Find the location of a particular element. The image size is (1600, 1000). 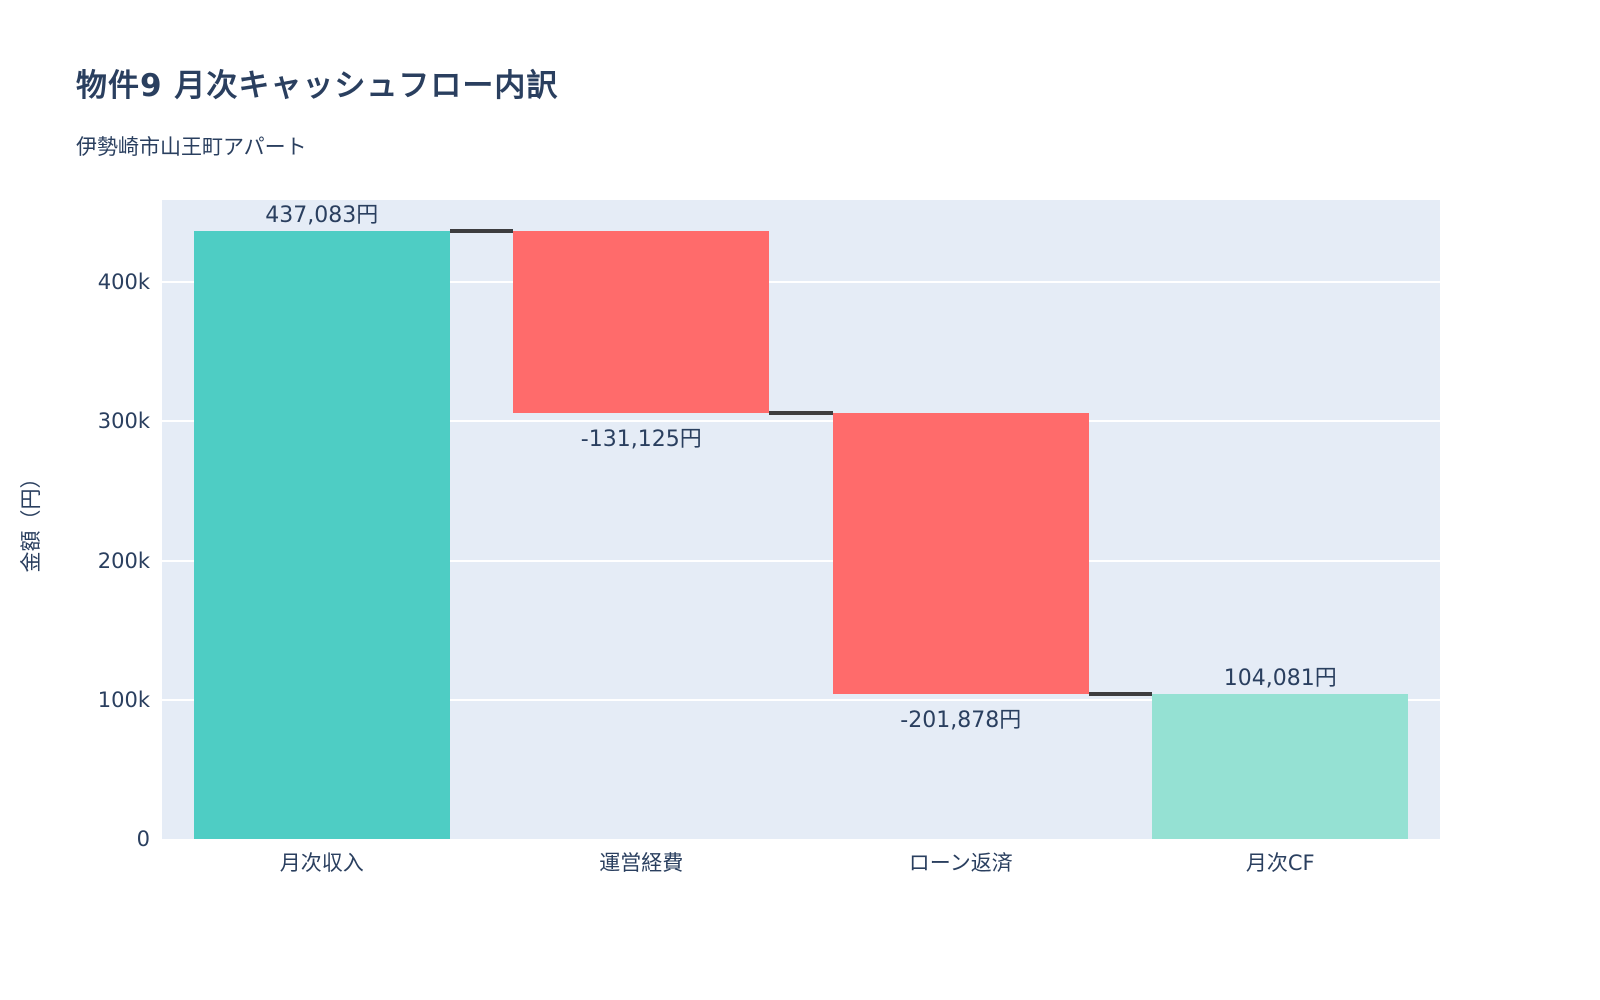

gridline-200k is located at coordinates (801, 560).